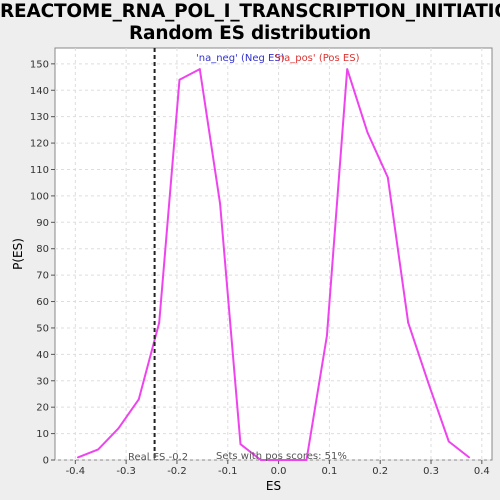  Describe the element at coordinates (42, 381) in the screenshot. I see `y-tick-label: 30` at that location.